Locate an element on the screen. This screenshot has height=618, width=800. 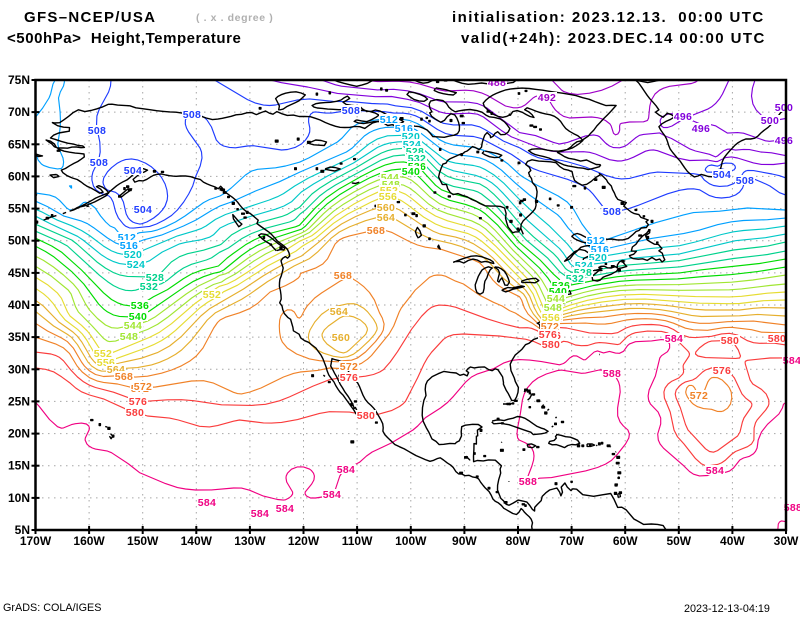
svg-text: 65N is located at coordinates (19, 144).